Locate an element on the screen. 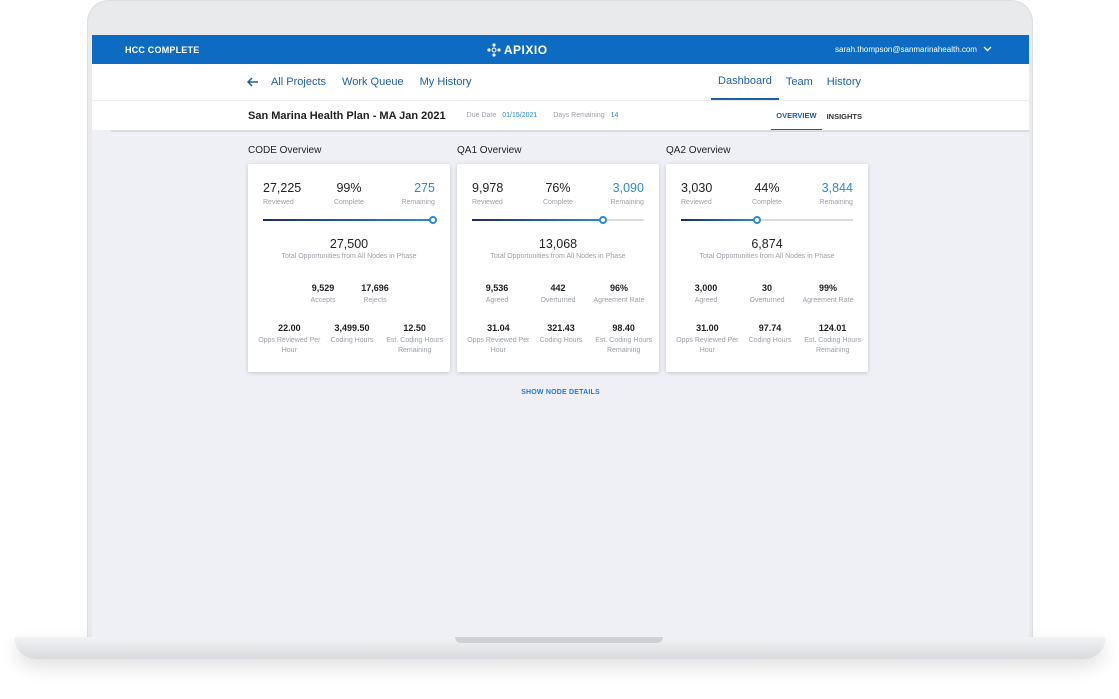 The width and height of the screenshot is (1119, 699). agreed-label: Agreed is located at coordinates (497, 300).